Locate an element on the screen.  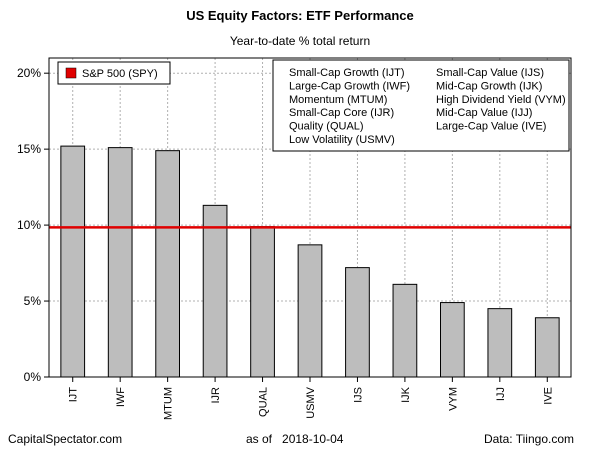
ticker-key-item: Large-Cap Value (IVE) is located at coordinates (491, 127).